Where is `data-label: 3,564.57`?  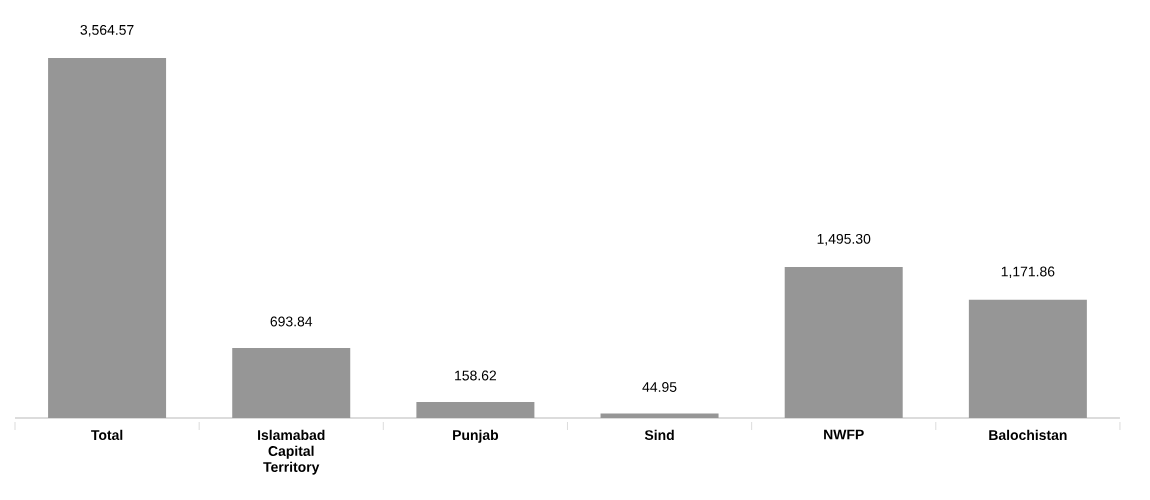 data-label: 3,564.57 is located at coordinates (107, 30).